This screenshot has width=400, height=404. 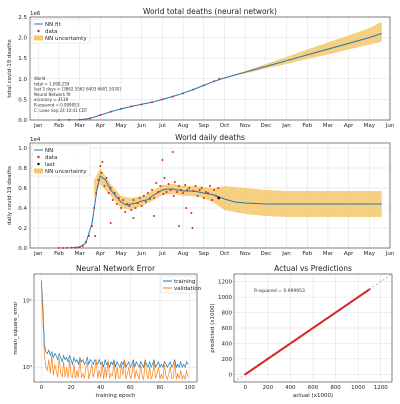 I want to click on panel-total-ytick-label: 1.5, so click(x=22, y=59).